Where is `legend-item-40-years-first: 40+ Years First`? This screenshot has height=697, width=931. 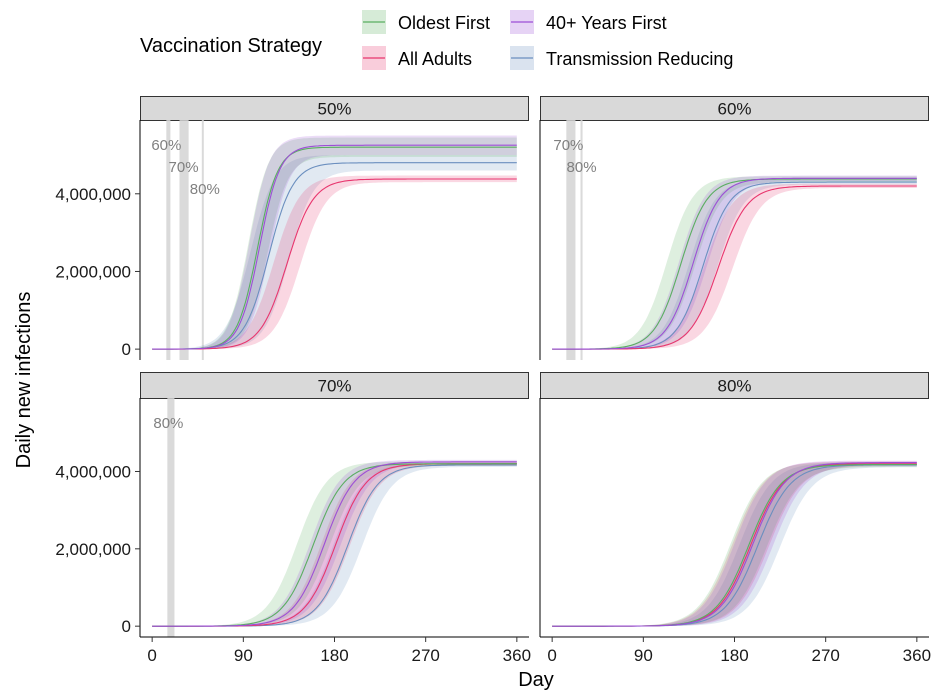 legend-item-40-years-first: 40+ Years First is located at coordinates (588, 22).